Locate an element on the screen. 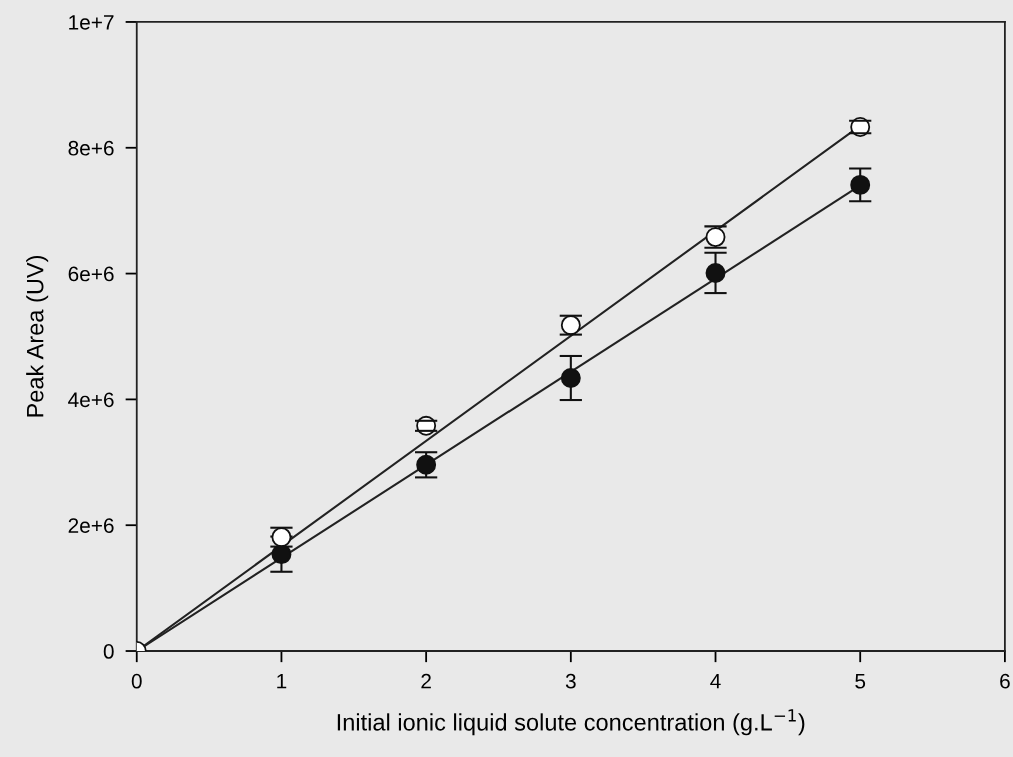  y-tick-label: 2e+6 is located at coordinates (91, 525).